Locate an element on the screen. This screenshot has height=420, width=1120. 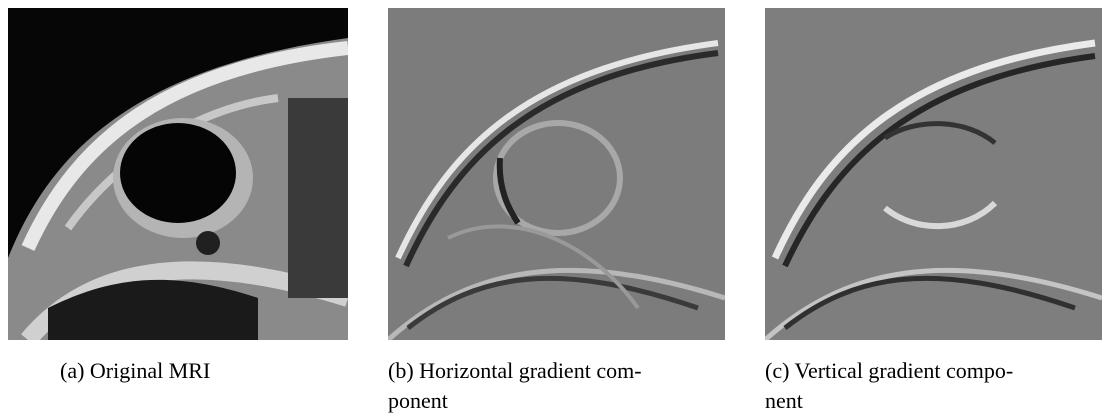
caption-line: (a) Original MRI is located at coordinates (135, 370).